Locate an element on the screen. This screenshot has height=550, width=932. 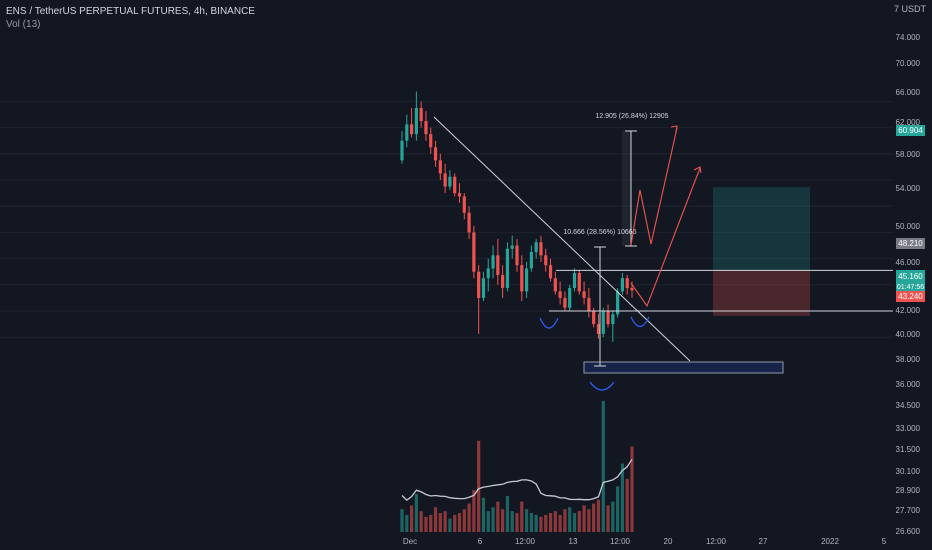
price-tick-label: 38.000 is located at coordinates (908, 359).